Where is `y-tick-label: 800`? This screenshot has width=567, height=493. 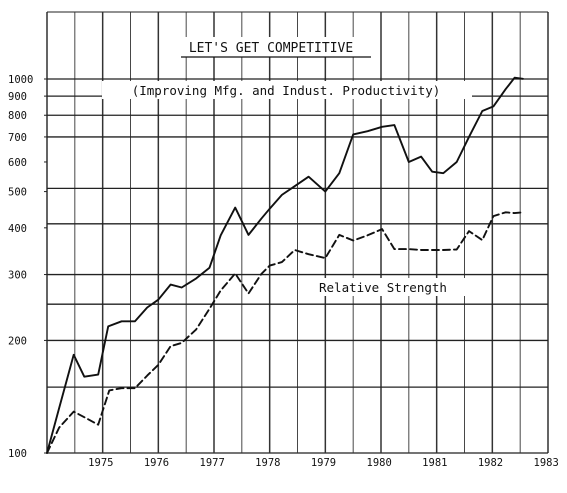
y-tick-label: 800 is located at coordinates (17, 116).